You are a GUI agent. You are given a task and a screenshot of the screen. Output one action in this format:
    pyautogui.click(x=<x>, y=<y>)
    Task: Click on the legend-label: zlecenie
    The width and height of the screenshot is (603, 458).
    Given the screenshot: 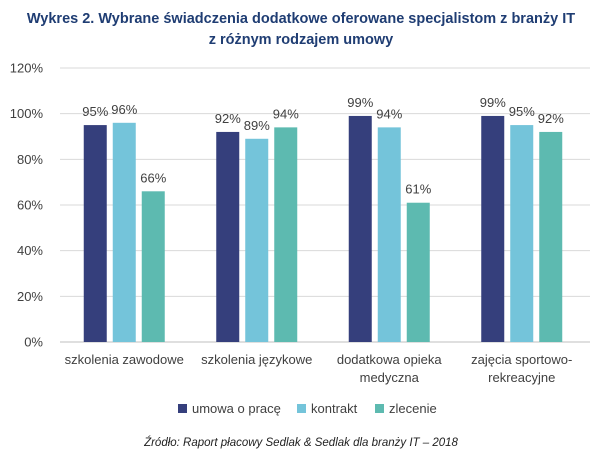 What is the action you would take?
    pyautogui.click(x=413, y=408)
    